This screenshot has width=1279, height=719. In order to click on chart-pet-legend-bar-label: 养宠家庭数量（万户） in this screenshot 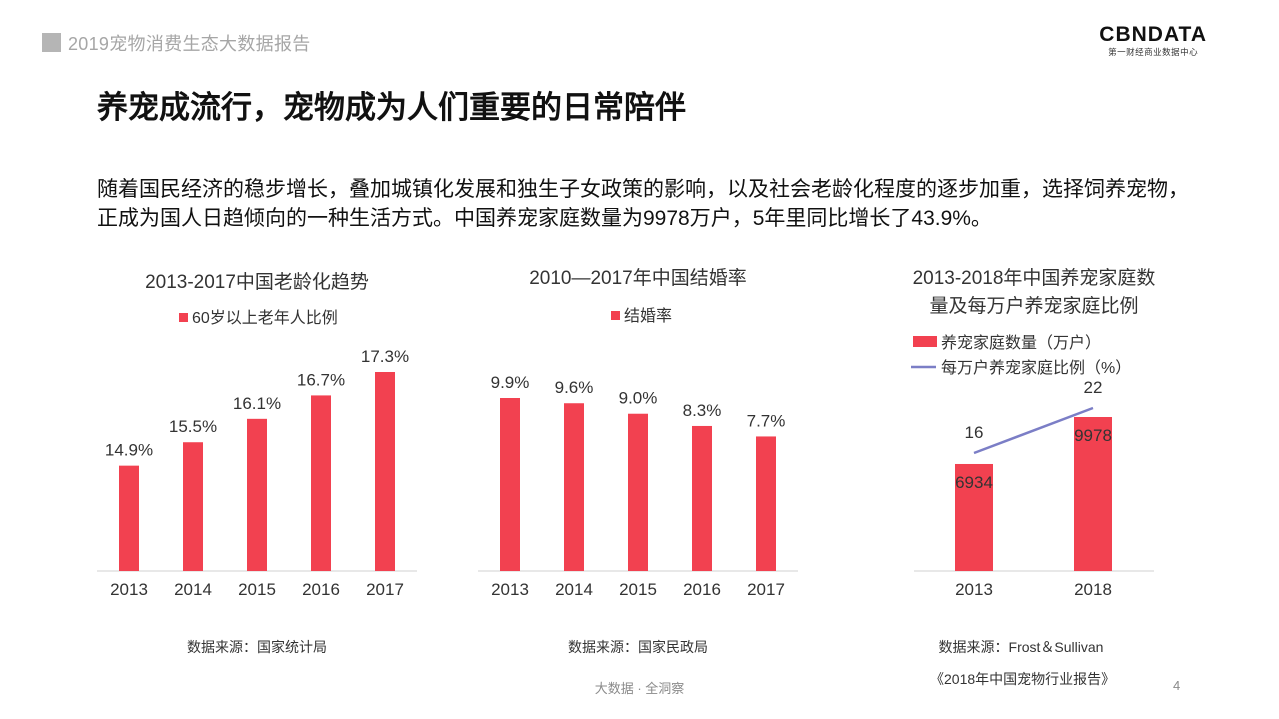, I will do `click(1021, 343)`.